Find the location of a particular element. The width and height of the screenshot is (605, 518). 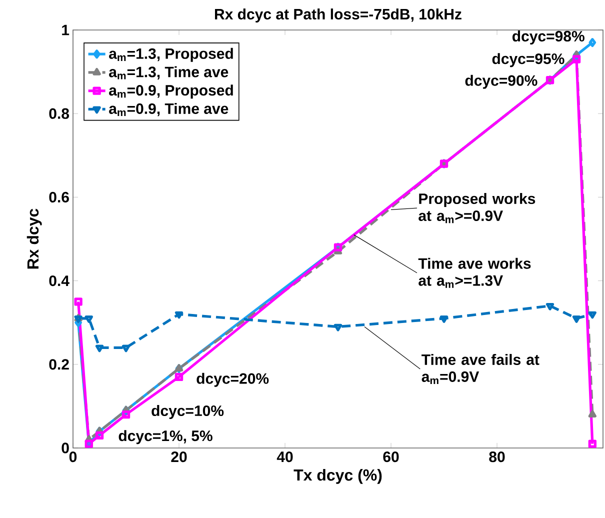

annotation: dcyc=1%, 5% is located at coordinates (165, 437).